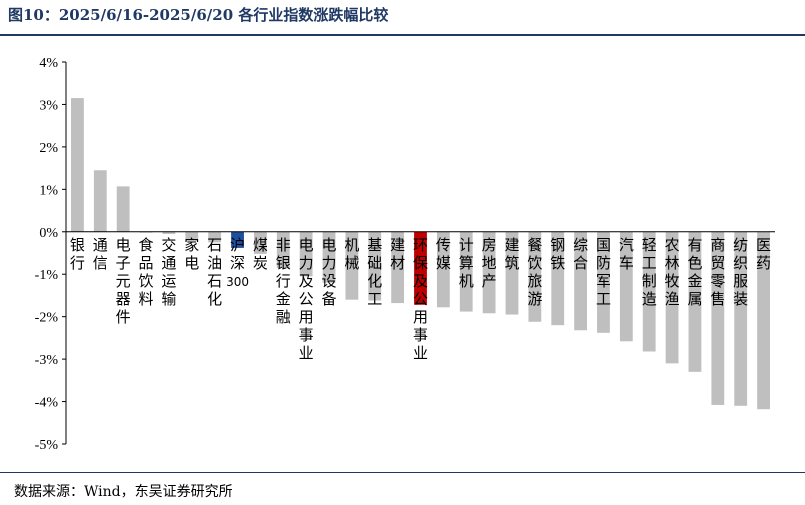 This screenshot has width=805, height=505. Describe the element at coordinates (402, 472) in the screenshot. I see `bottom-rule` at that location.